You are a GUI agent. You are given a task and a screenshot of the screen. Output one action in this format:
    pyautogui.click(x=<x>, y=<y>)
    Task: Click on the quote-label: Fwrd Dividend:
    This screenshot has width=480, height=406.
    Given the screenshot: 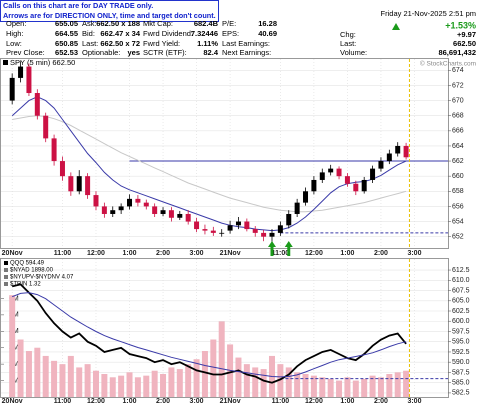 What is the action you would take?
    pyautogui.click(x=168, y=33)
    